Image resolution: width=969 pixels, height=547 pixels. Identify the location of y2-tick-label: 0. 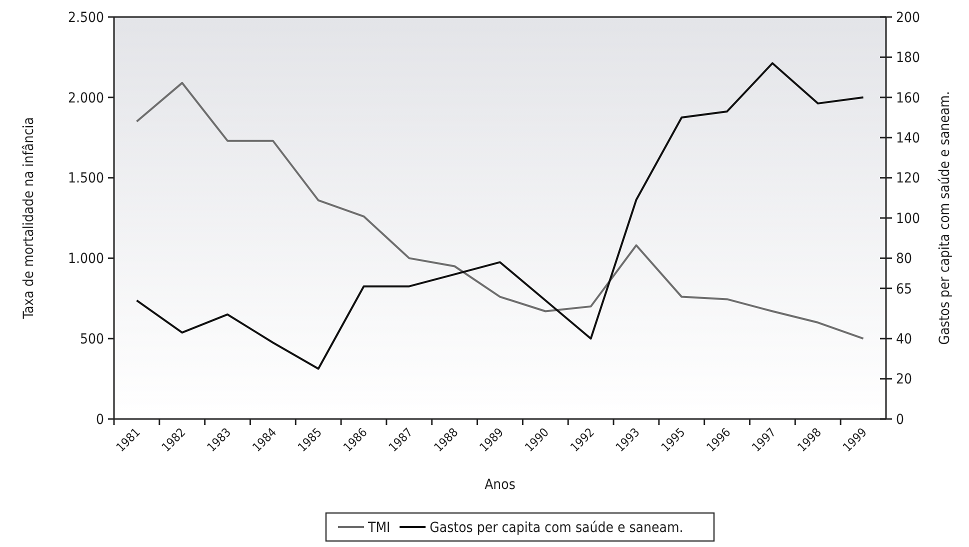
(900, 420).